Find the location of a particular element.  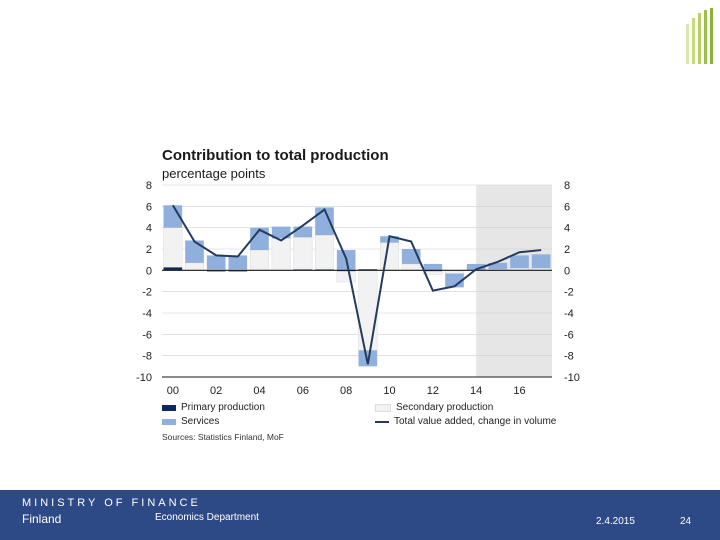

legend-secondary-label: Secondary production is located at coordinates (445, 407).